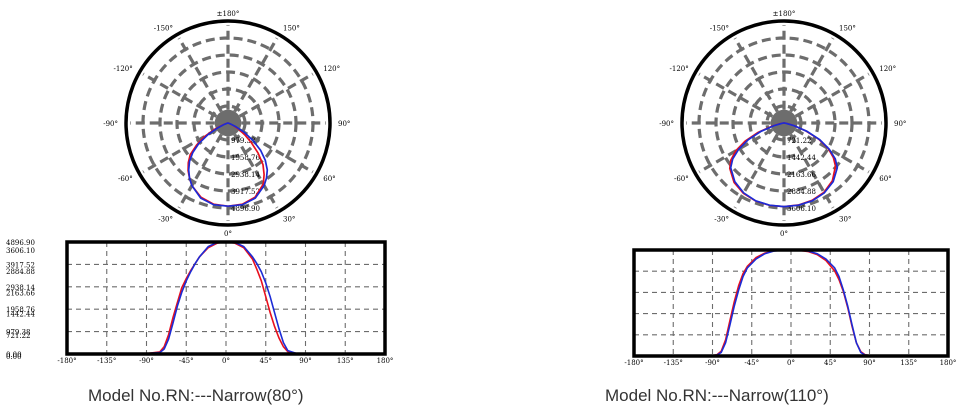 This screenshot has height=414, width=972. I want to click on polar-radial-label: 979.38, so click(243, 141).